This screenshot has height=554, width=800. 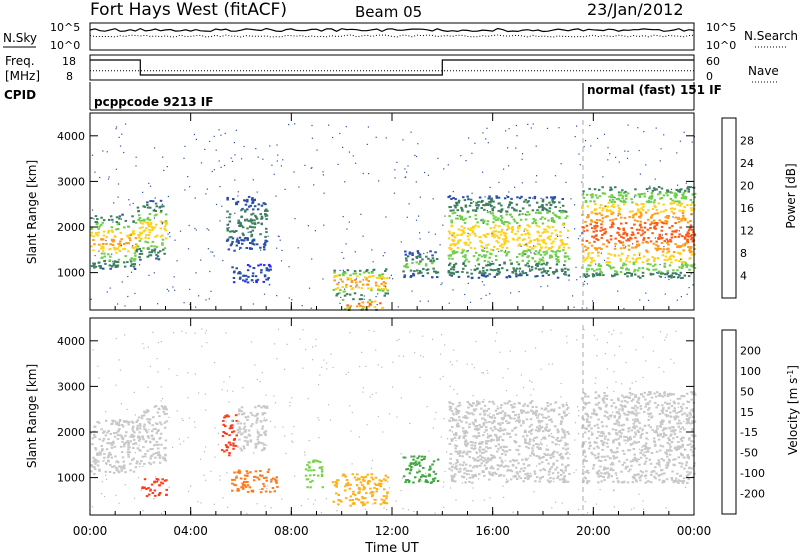 What do you see at coordinates (747, 186) in the screenshot?
I see `colorbar-tick-label: 20` at bounding box center [747, 186].